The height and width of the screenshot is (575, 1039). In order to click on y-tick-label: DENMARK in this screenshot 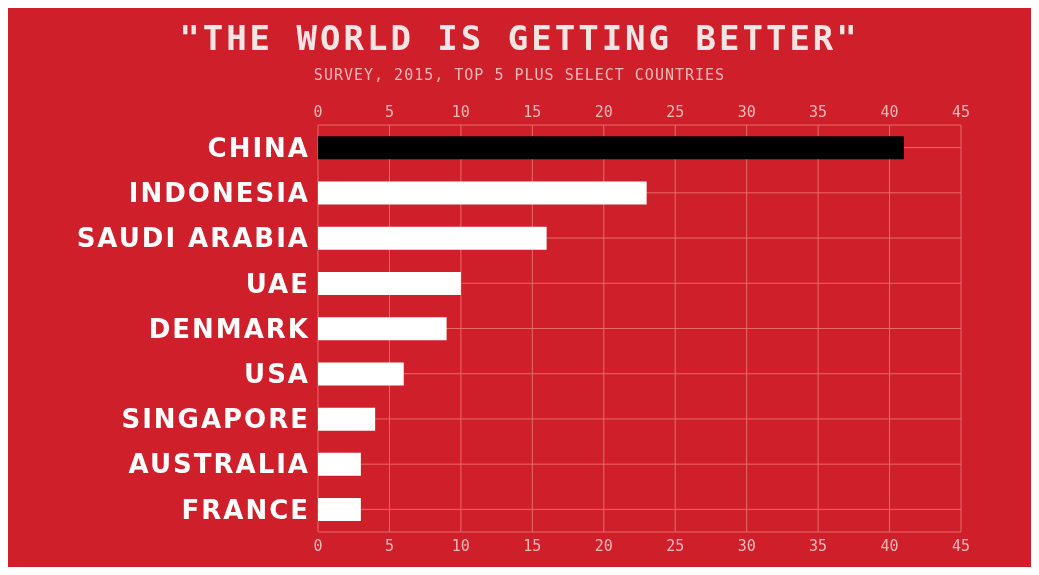, I will do `click(229, 328)`.